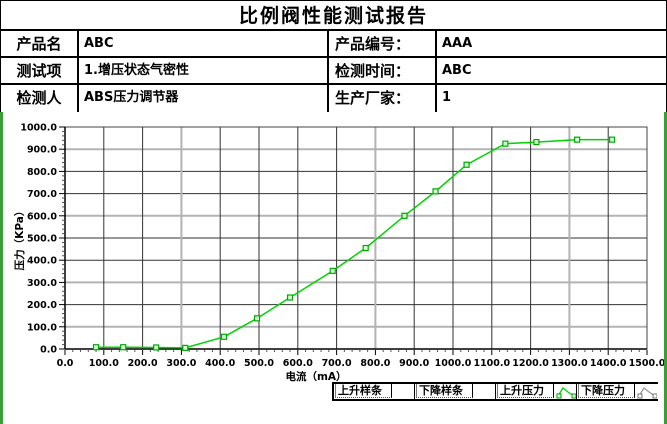 The image size is (667, 424). I want to click on svg-text: 1500.0, so click(646, 363).